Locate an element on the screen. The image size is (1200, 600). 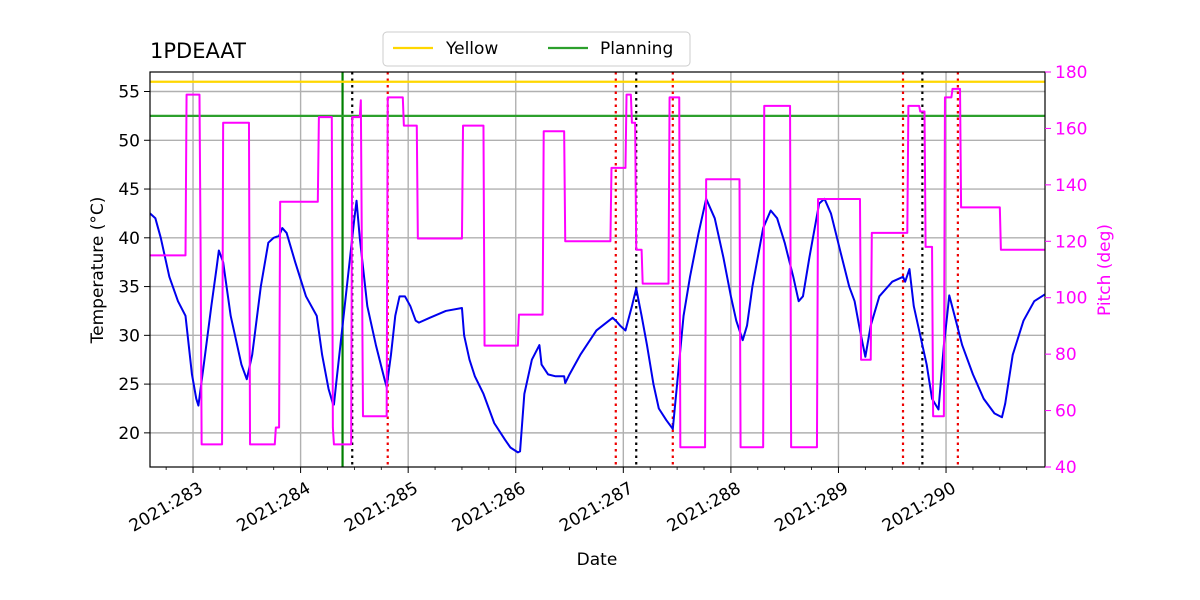
y2-tick-label: 160 is located at coordinates (1071, 129).